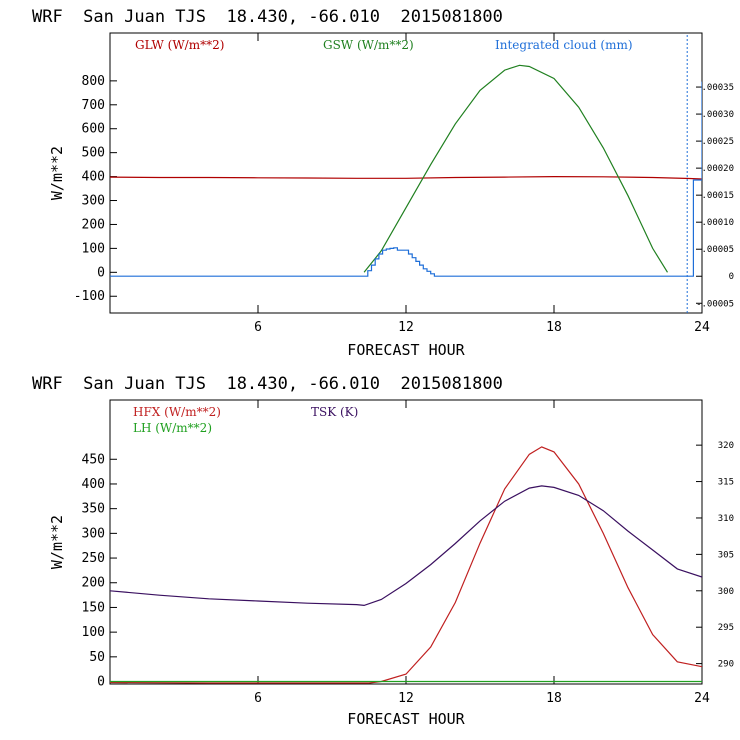 This screenshot has height=740, width=740. I want to click on right-tick-label: .00030, so click(717, 115).